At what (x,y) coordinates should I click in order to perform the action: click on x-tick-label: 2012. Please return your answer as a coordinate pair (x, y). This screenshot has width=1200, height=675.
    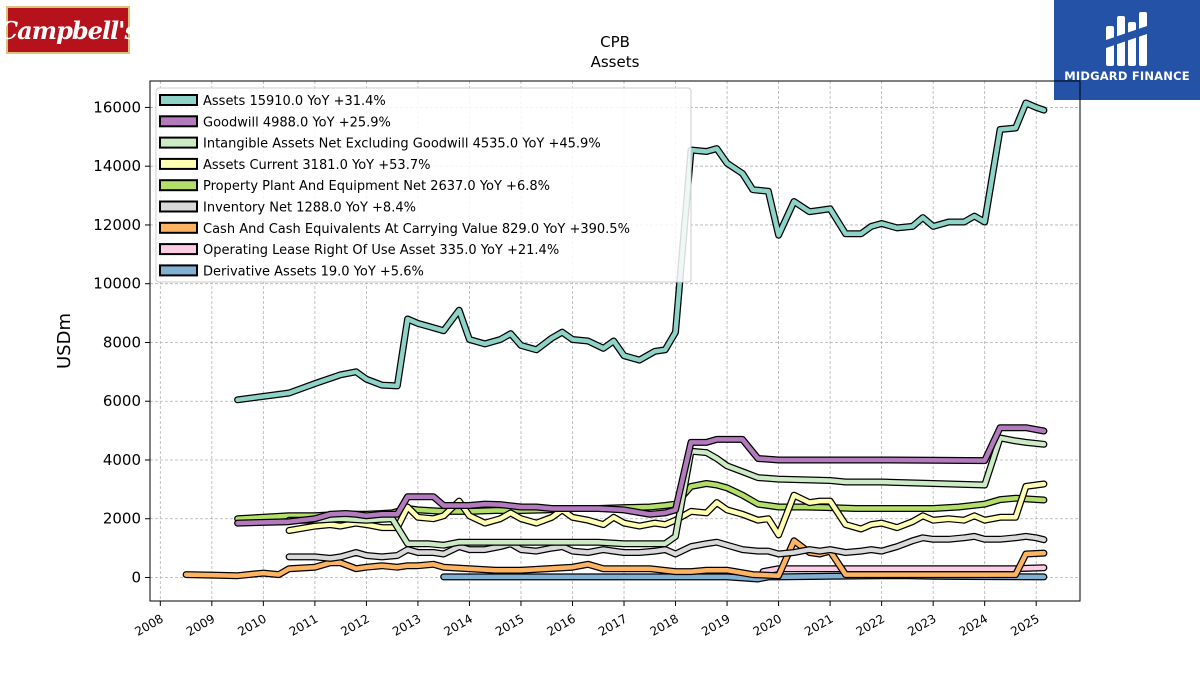
    Looking at the image, I should click on (354, 624).